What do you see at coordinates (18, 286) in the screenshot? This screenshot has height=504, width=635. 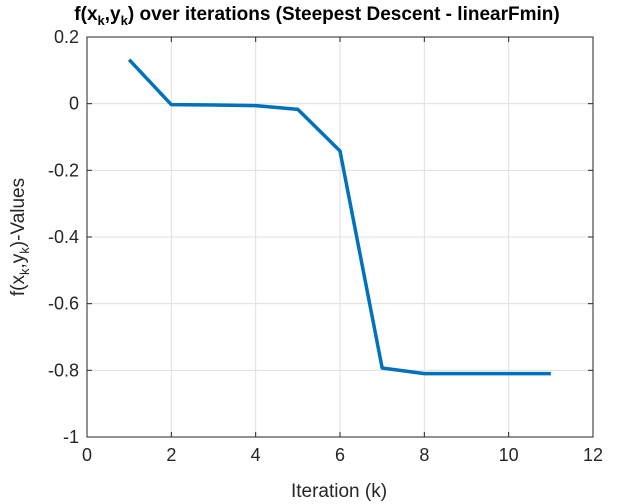 I see `ylabel-prefix: f(x` at bounding box center [18, 286].